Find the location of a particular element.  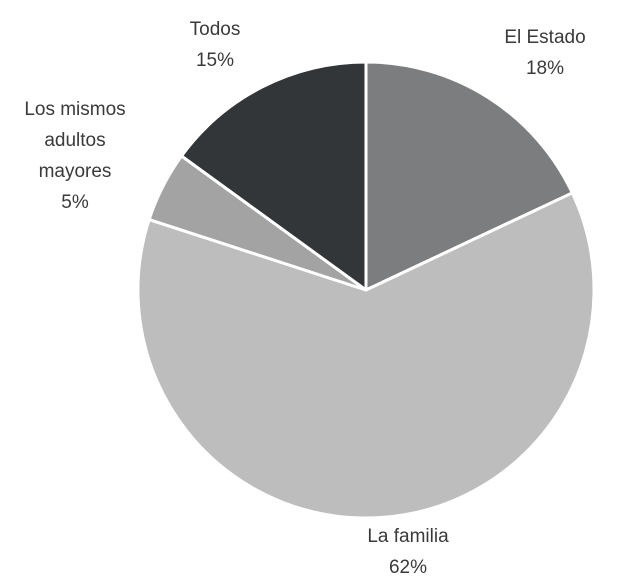

slice-label: Todos 15% is located at coordinates (215, 45).